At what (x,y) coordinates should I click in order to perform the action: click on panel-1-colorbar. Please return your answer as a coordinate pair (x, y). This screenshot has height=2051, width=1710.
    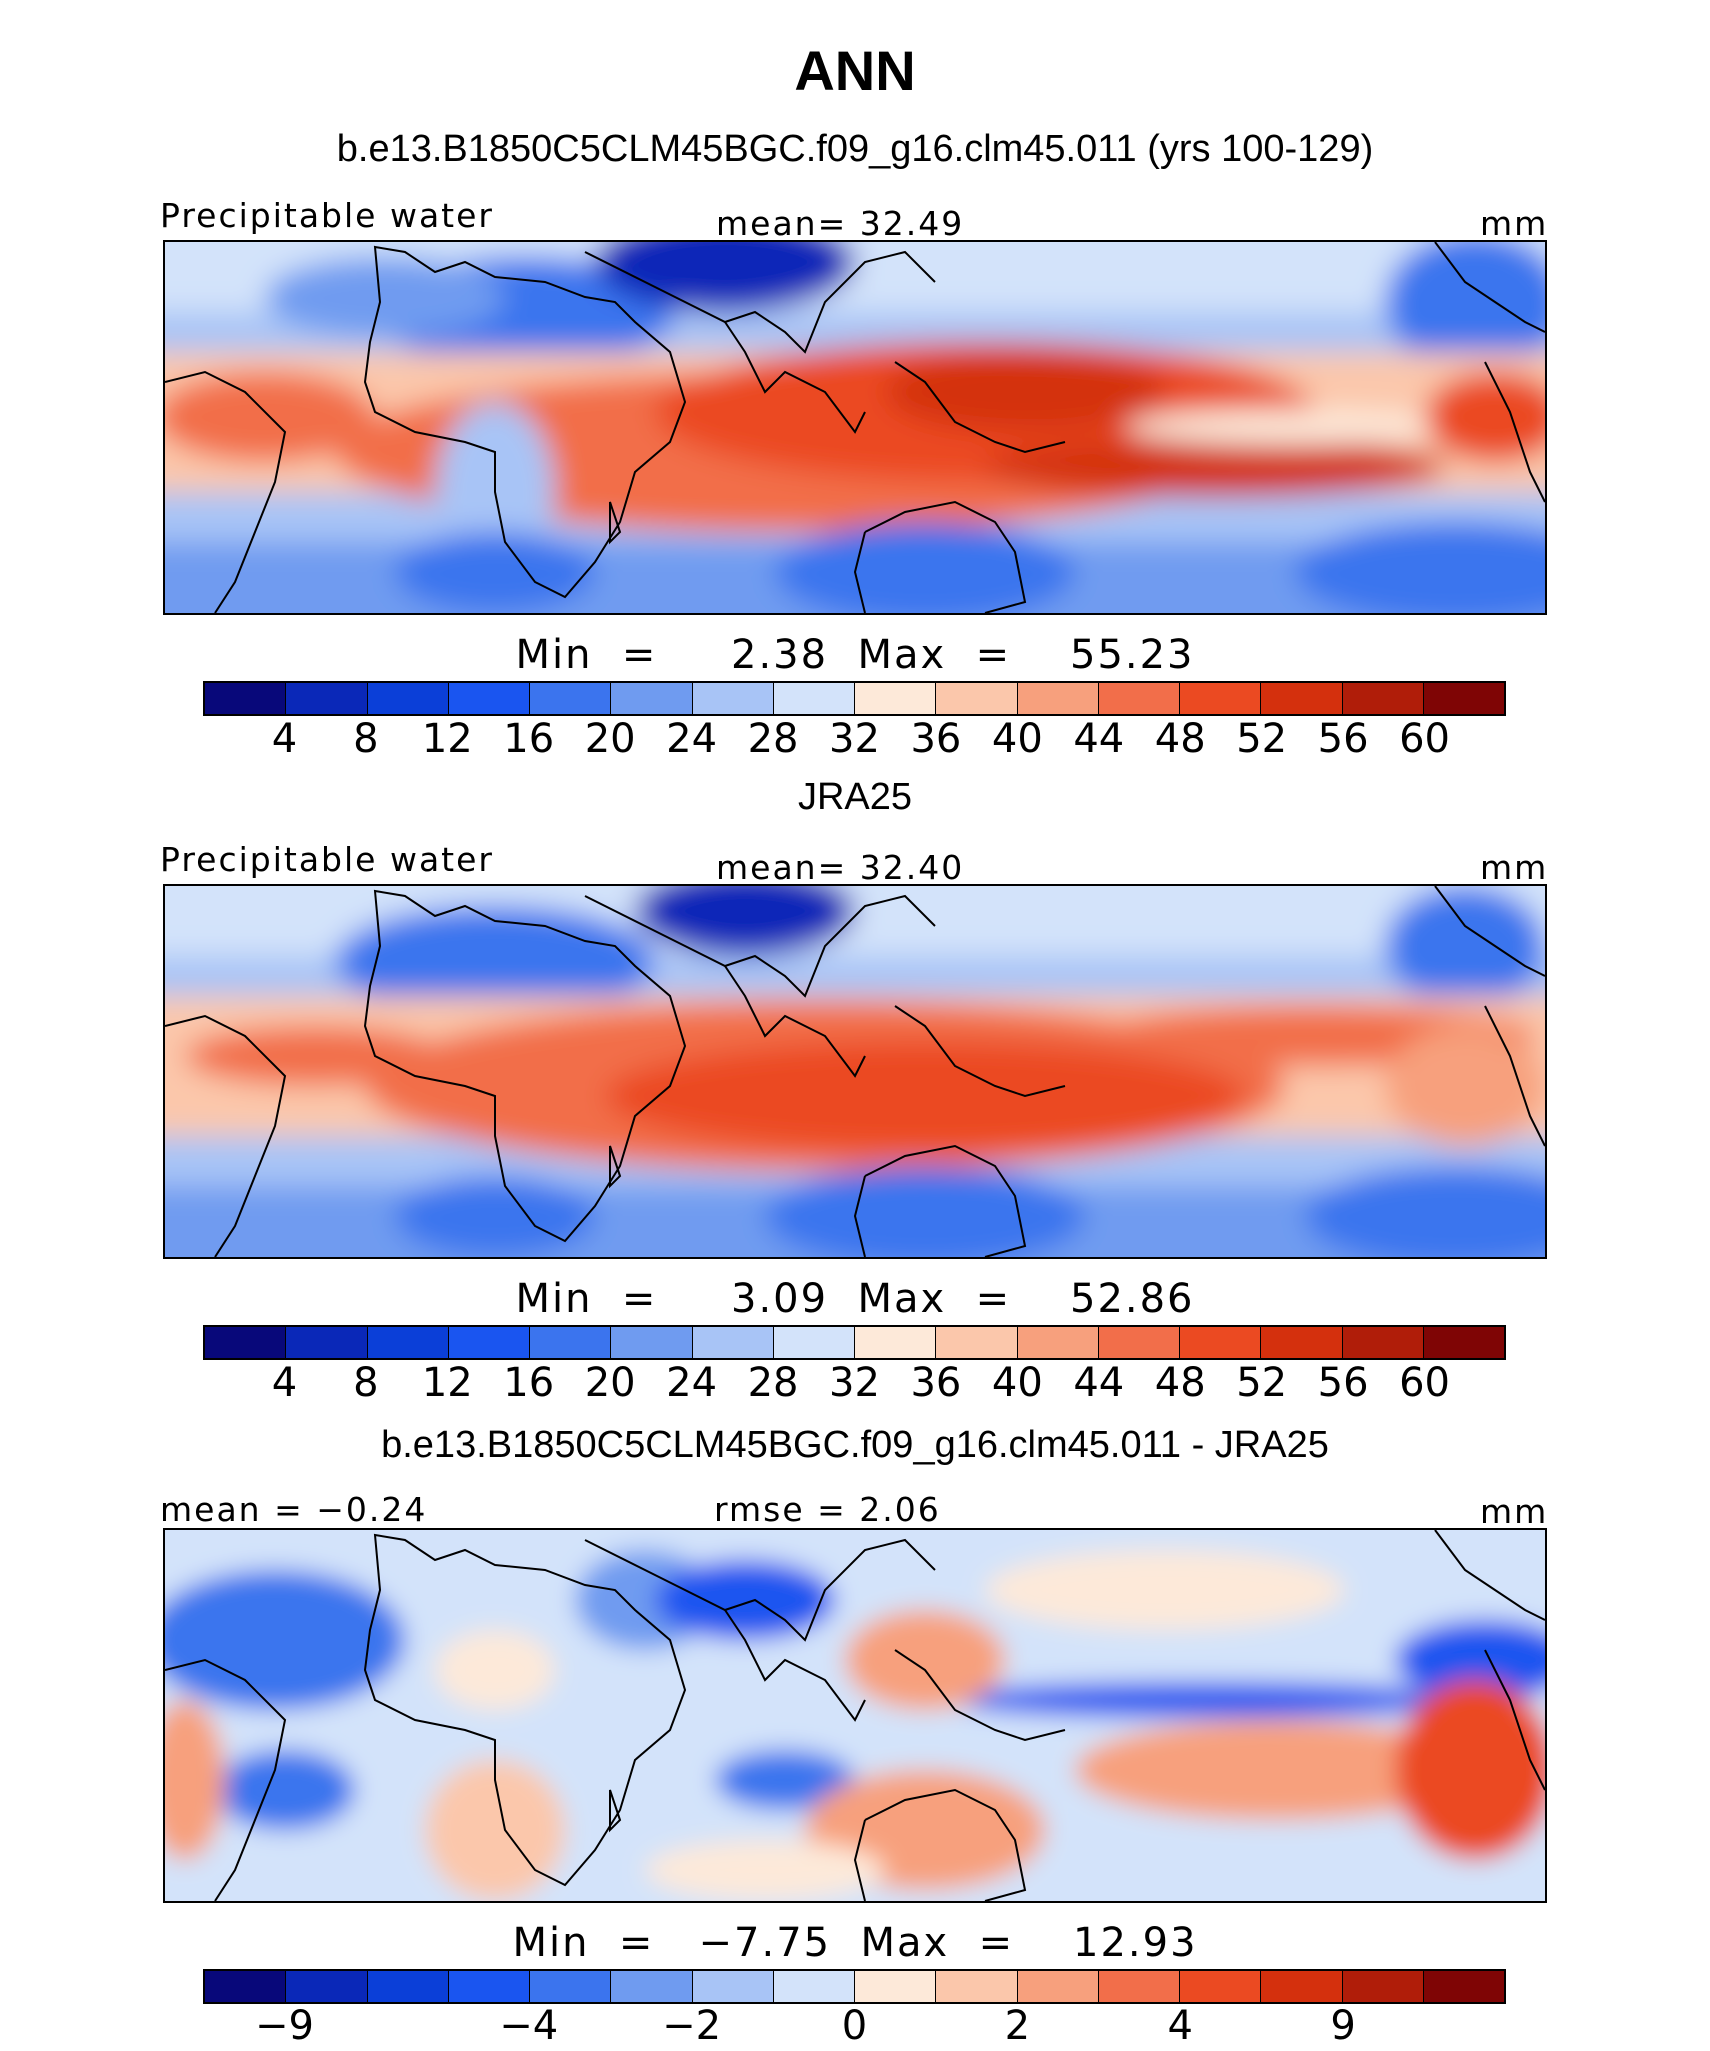
    Looking at the image, I should click on (854, 698).